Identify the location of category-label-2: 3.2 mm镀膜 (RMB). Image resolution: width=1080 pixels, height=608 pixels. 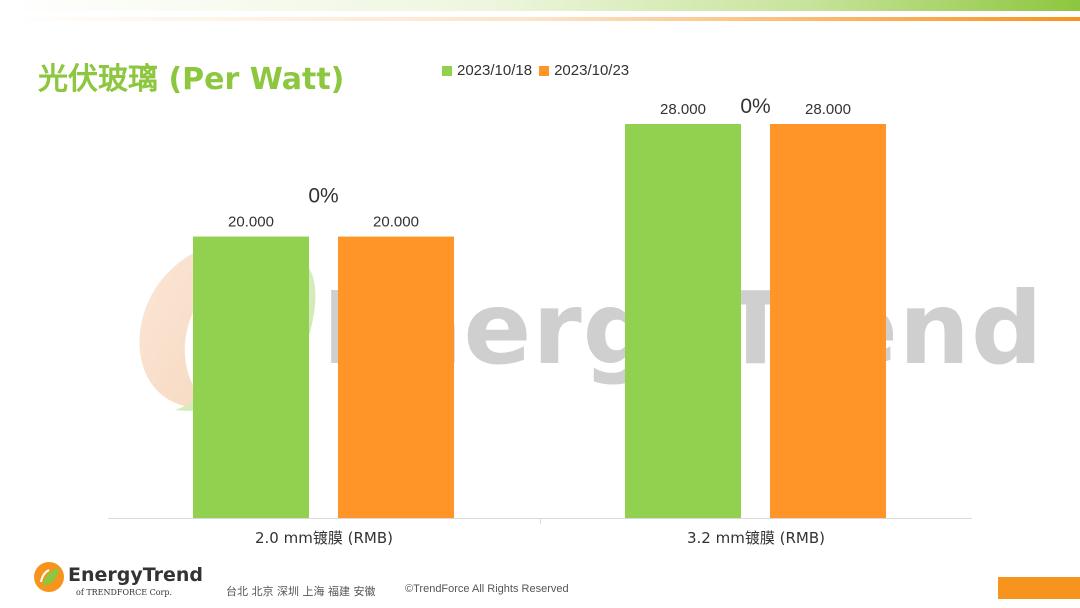
(756, 538).